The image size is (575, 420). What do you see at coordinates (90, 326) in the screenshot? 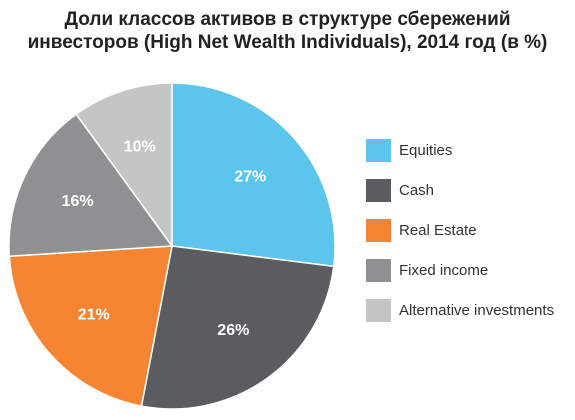
I see `pie-slice-real-estate` at bounding box center [90, 326].